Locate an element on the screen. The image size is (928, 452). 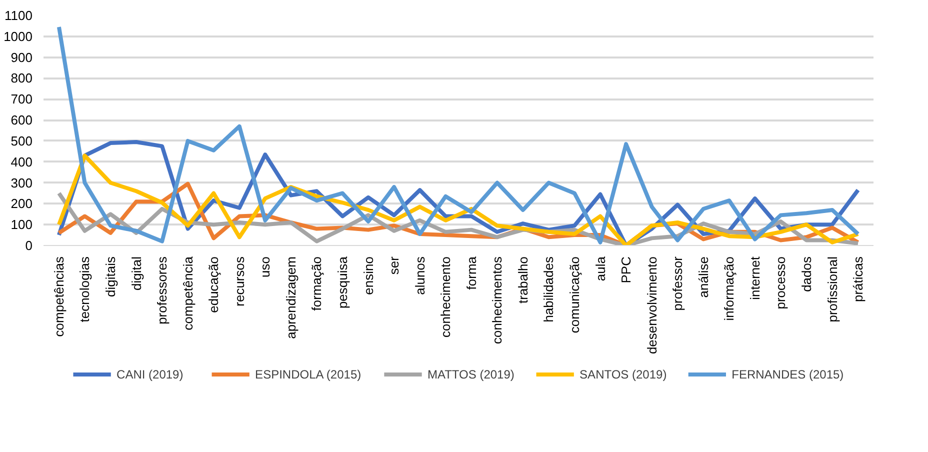
x-tick-label: informação is located at coordinates (729, 288).